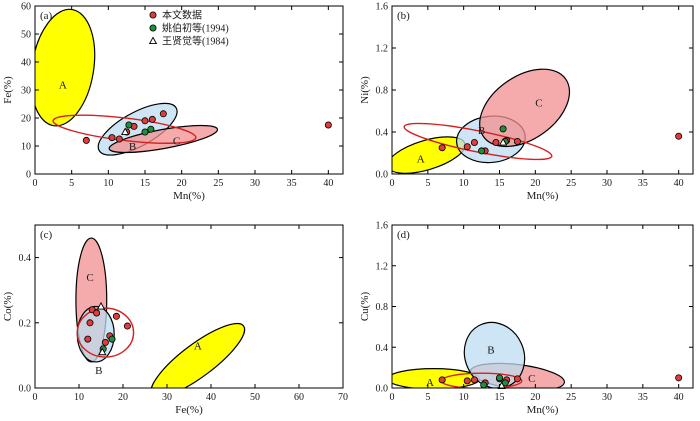 This screenshot has width=700, height=421. What do you see at coordinates (382, 226) in the screenshot?
I see `y-tick-label: 1.6` at bounding box center [382, 226].